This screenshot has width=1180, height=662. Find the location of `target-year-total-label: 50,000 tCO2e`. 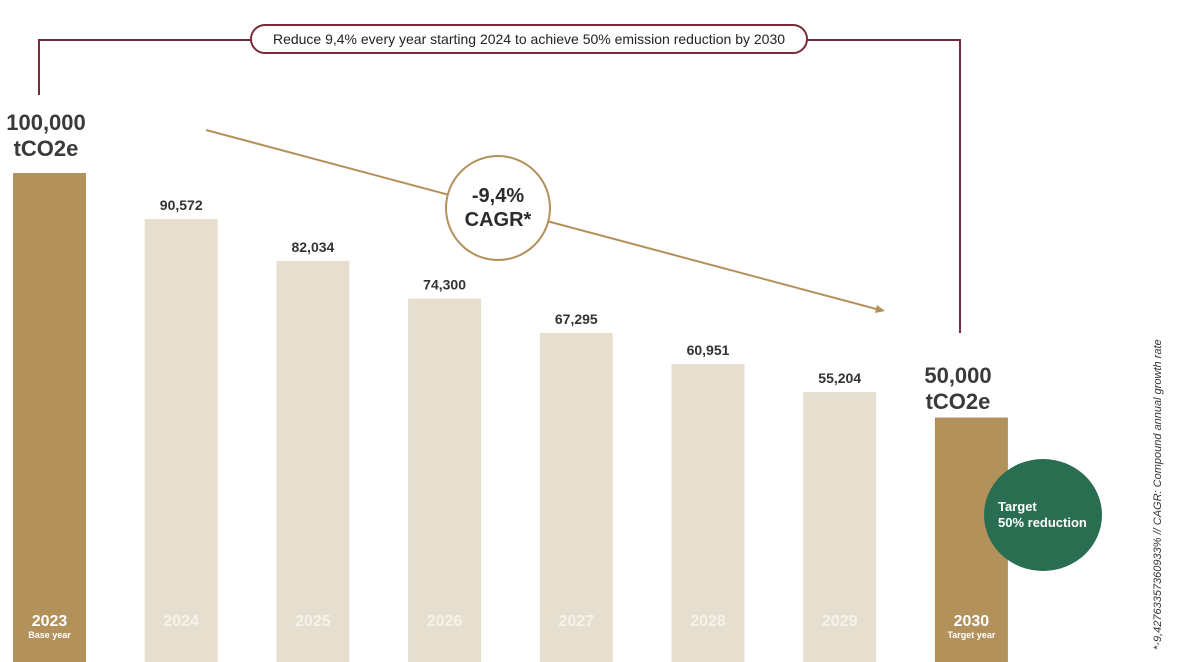

target-year-total-label: 50,000 tCO2e is located at coordinates (958, 389).